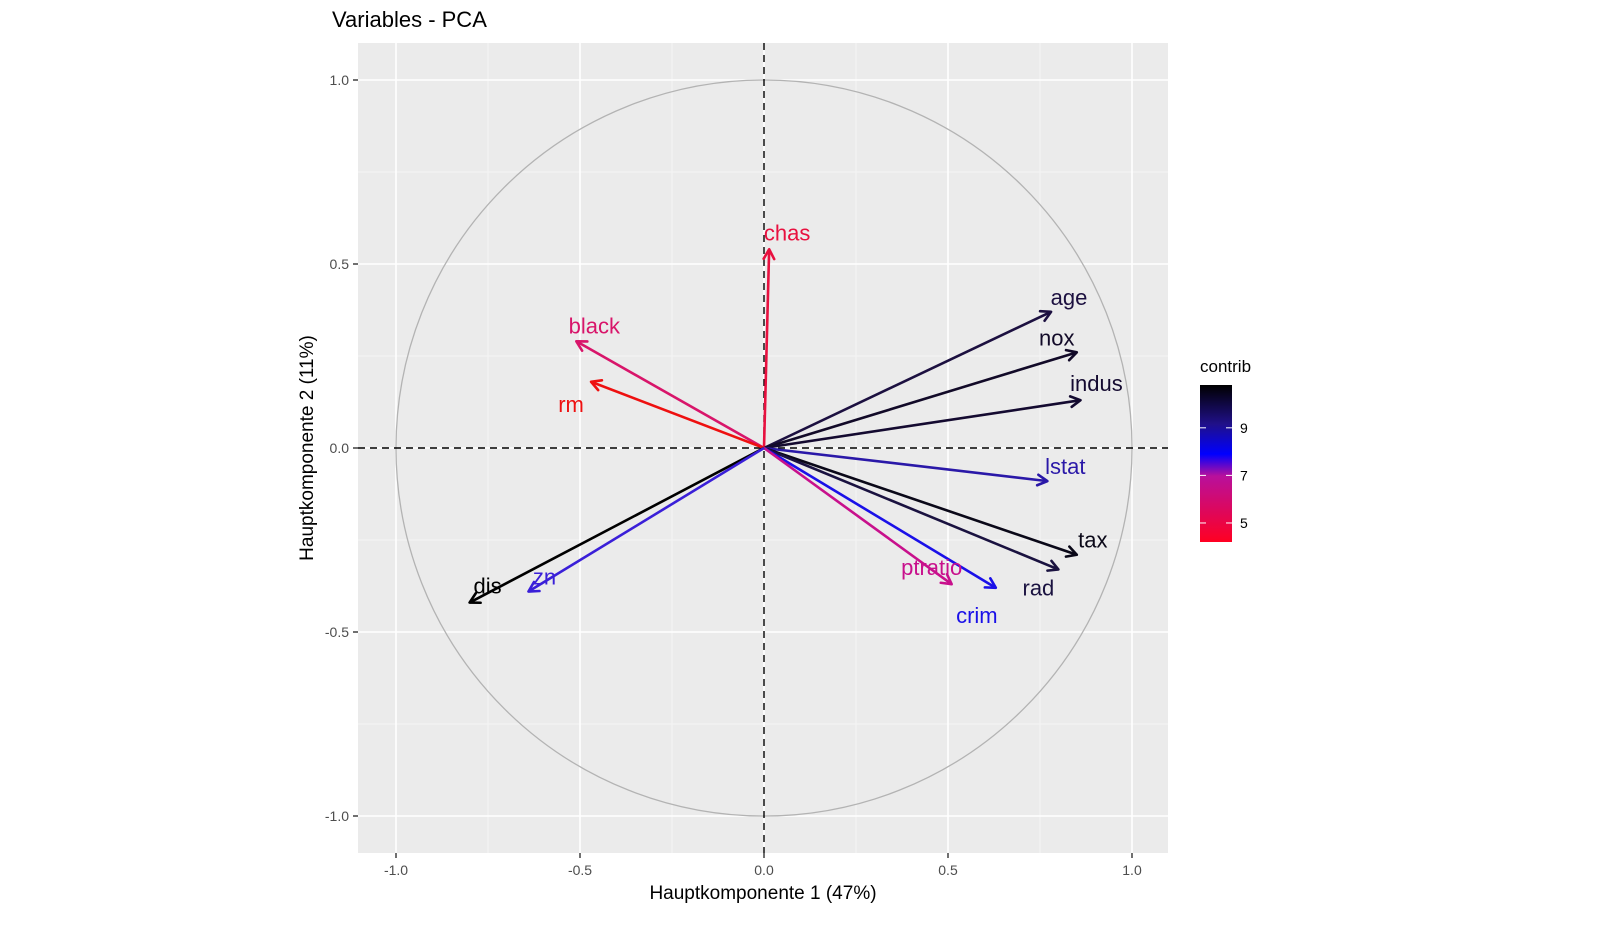 The height and width of the screenshot is (932, 1600). Describe the element at coordinates (1039, 587) in the screenshot. I see `label-rad: rad` at that location.